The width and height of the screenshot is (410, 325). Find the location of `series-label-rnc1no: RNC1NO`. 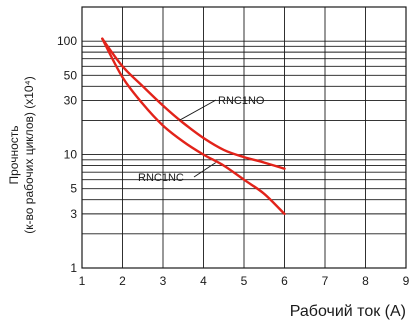

series-label-rnc1no: RNC1NO is located at coordinates (241, 101).